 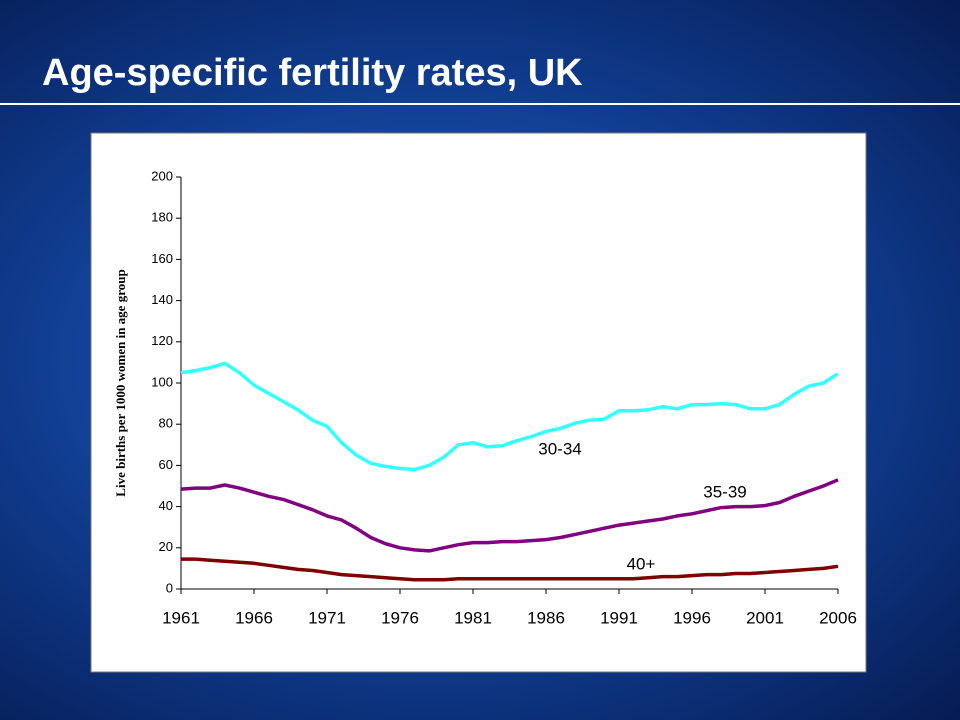 I want to click on slide-title: Age-specific fertility rates, UK, so click(x=312, y=73).